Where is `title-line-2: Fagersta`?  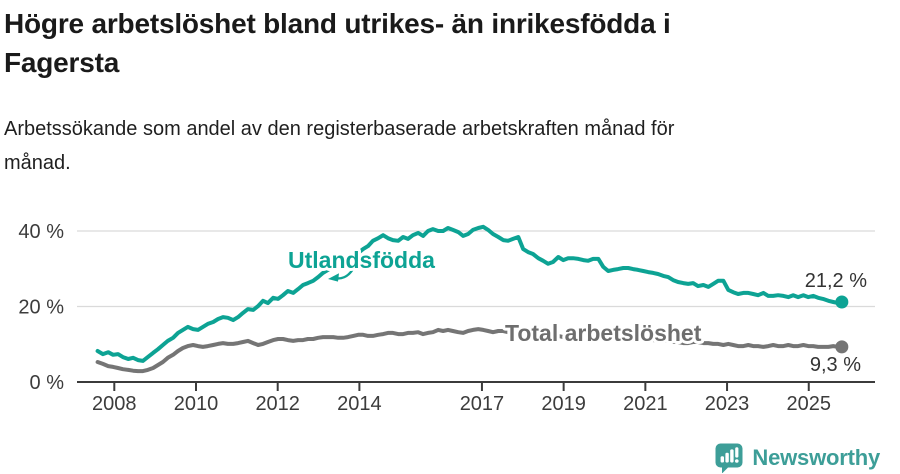 title-line-2: Fagersta is located at coordinates (62, 62).